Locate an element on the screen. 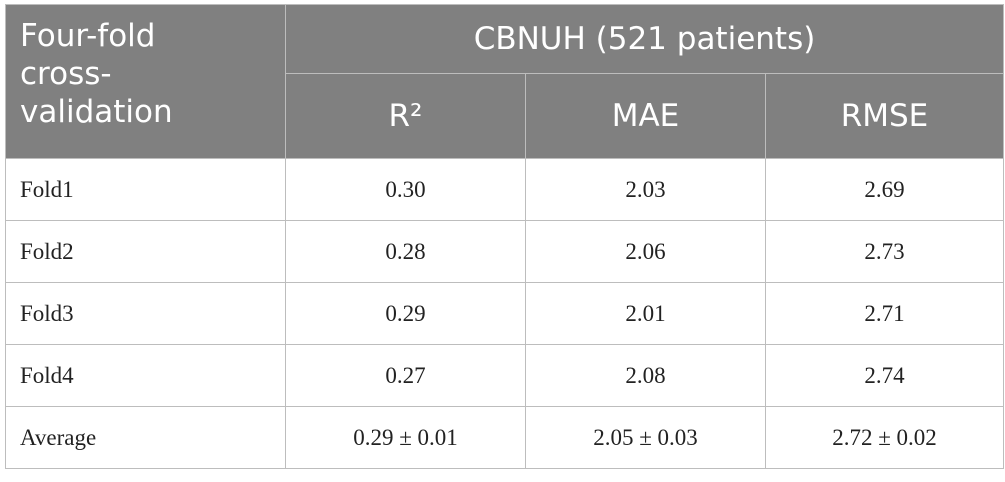 The height and width of the screenshot is (482, 1005). table-row: Fold4 0.27 2.08 2.74 is located at coordinates (505, 375).